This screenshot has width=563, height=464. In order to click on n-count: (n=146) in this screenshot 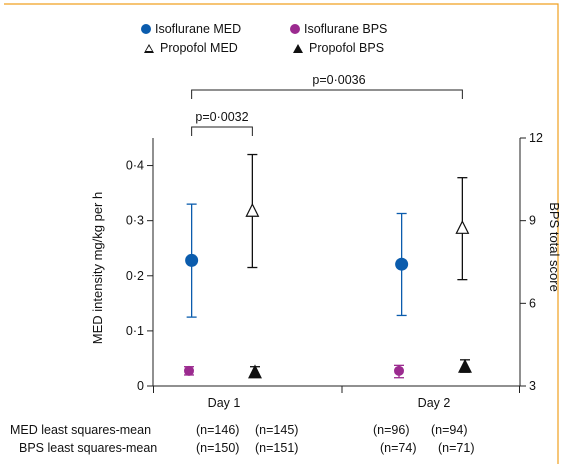, I will do `click(218, 430)`.